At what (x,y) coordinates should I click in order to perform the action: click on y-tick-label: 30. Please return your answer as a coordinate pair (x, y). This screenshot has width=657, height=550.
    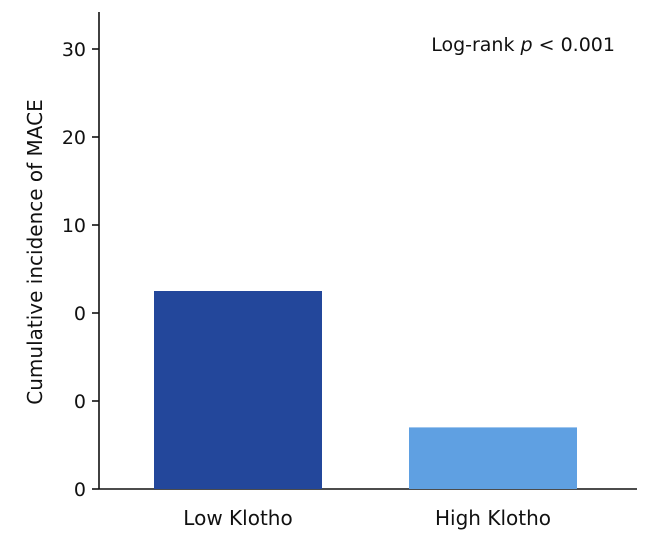
    Looking at the image, I should click on (74, 50).